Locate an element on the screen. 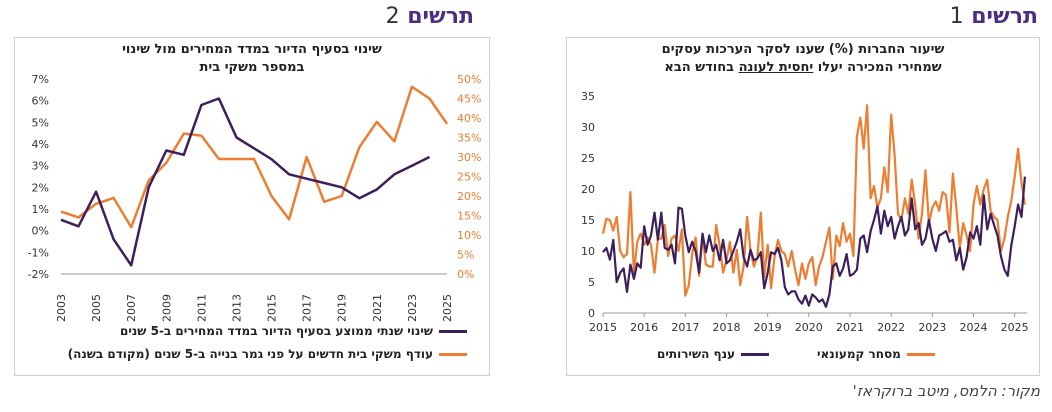  chart-1-title-emphasis: יחסית לעונה is located at coordinates (776, 67).